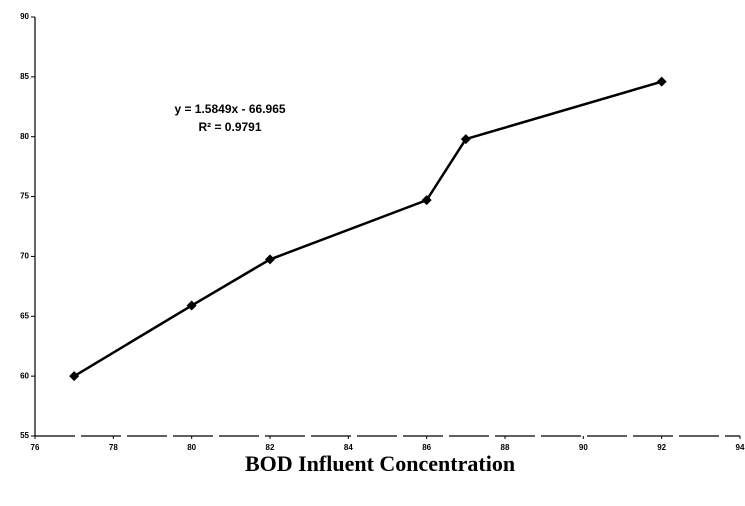 The image size is (745, 506). I want to click on x-tick-label: 76, so click(35, 447).